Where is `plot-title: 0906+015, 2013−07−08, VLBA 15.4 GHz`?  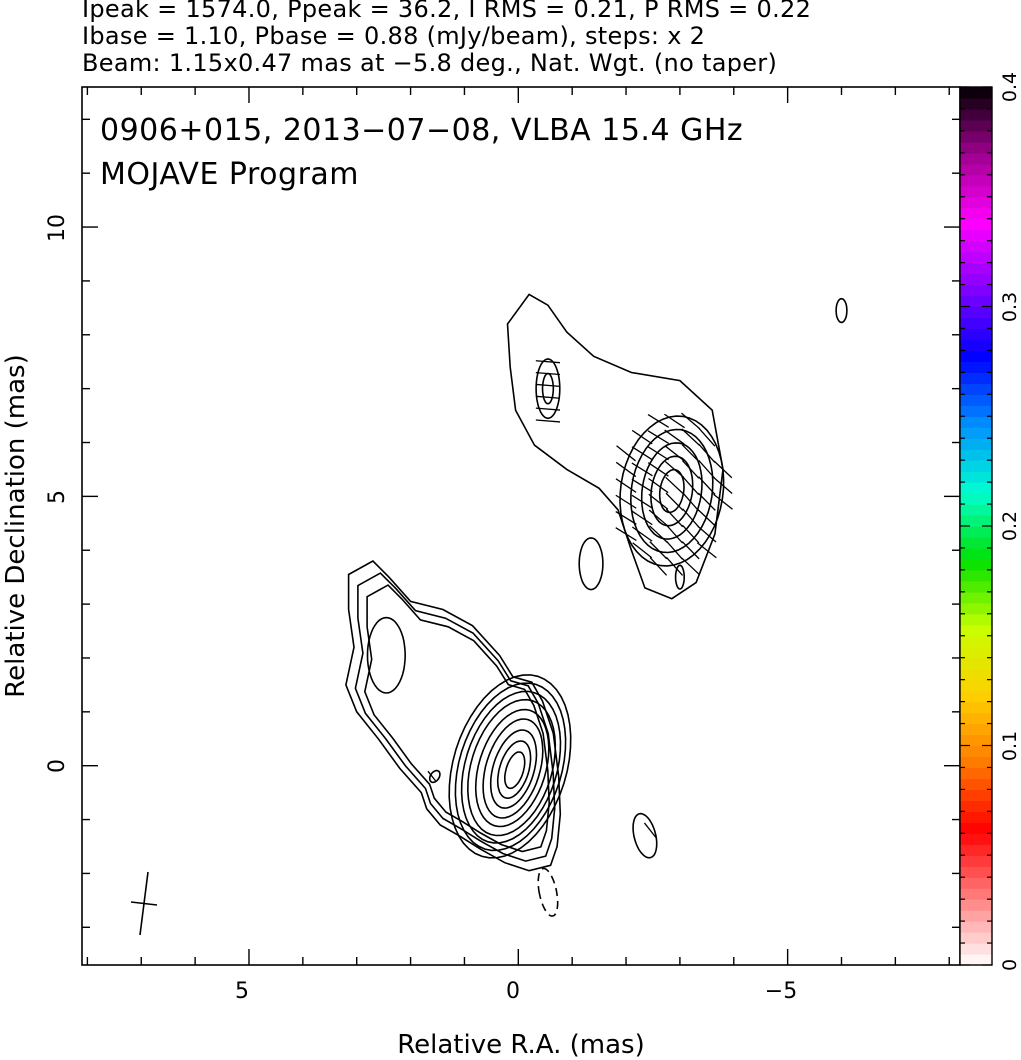
plot-title: 0906+015, 2013−07−08, VLBA 15.4 GHz is located at coordinates (421, 130).